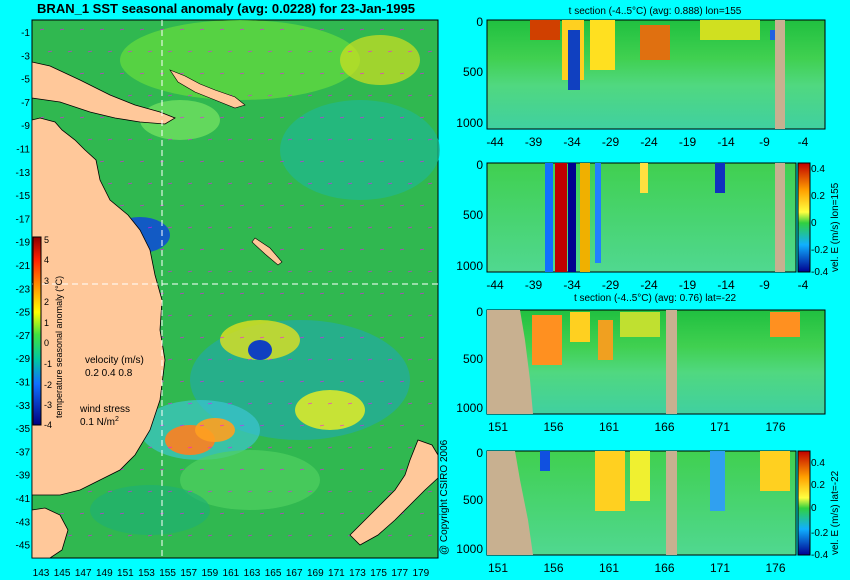  Describe the element at coordinates (98, 306) in the screenshot. I see `land-australia` at that location.